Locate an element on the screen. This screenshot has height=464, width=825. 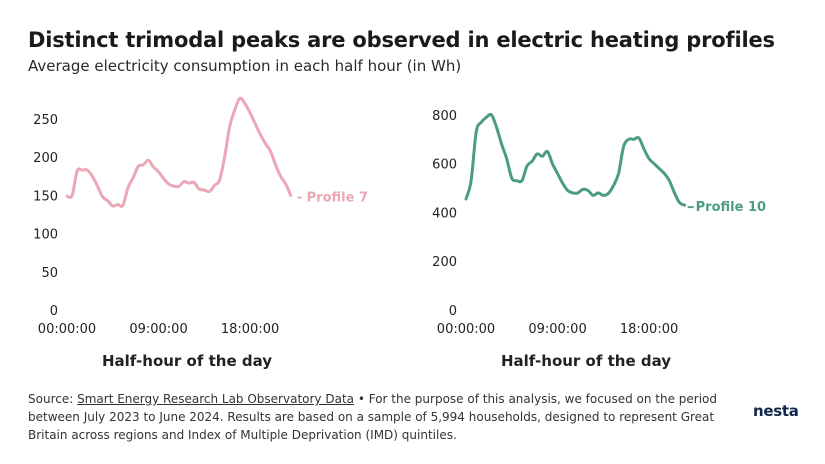
profile-7-series-label: - Profile 7 is located at coordinates (332, 197).